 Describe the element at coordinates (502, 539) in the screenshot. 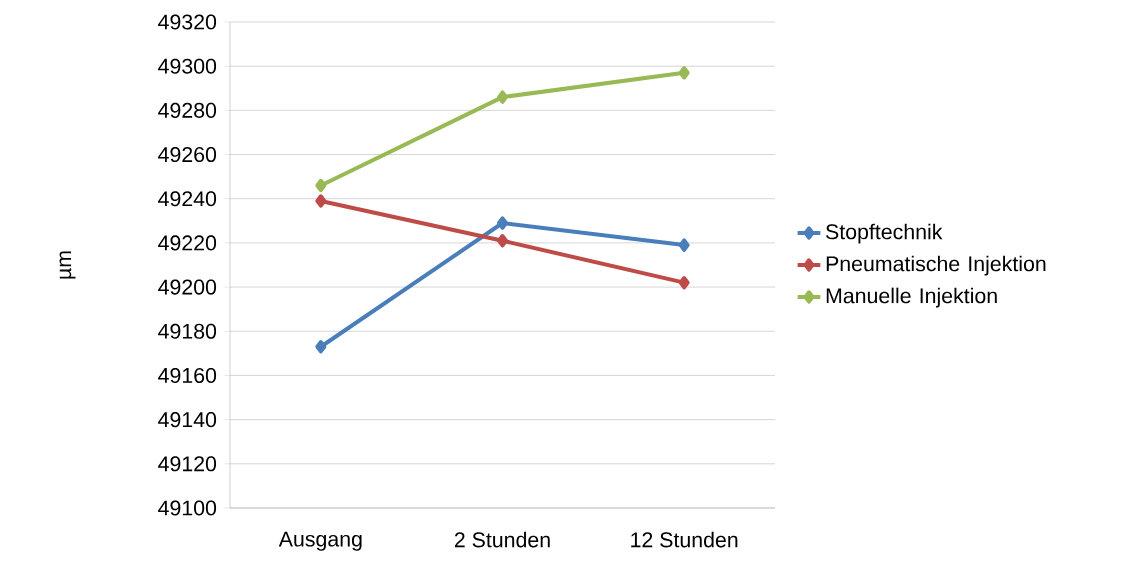

I see `x-tick-label: 2 Stunden` at that location.